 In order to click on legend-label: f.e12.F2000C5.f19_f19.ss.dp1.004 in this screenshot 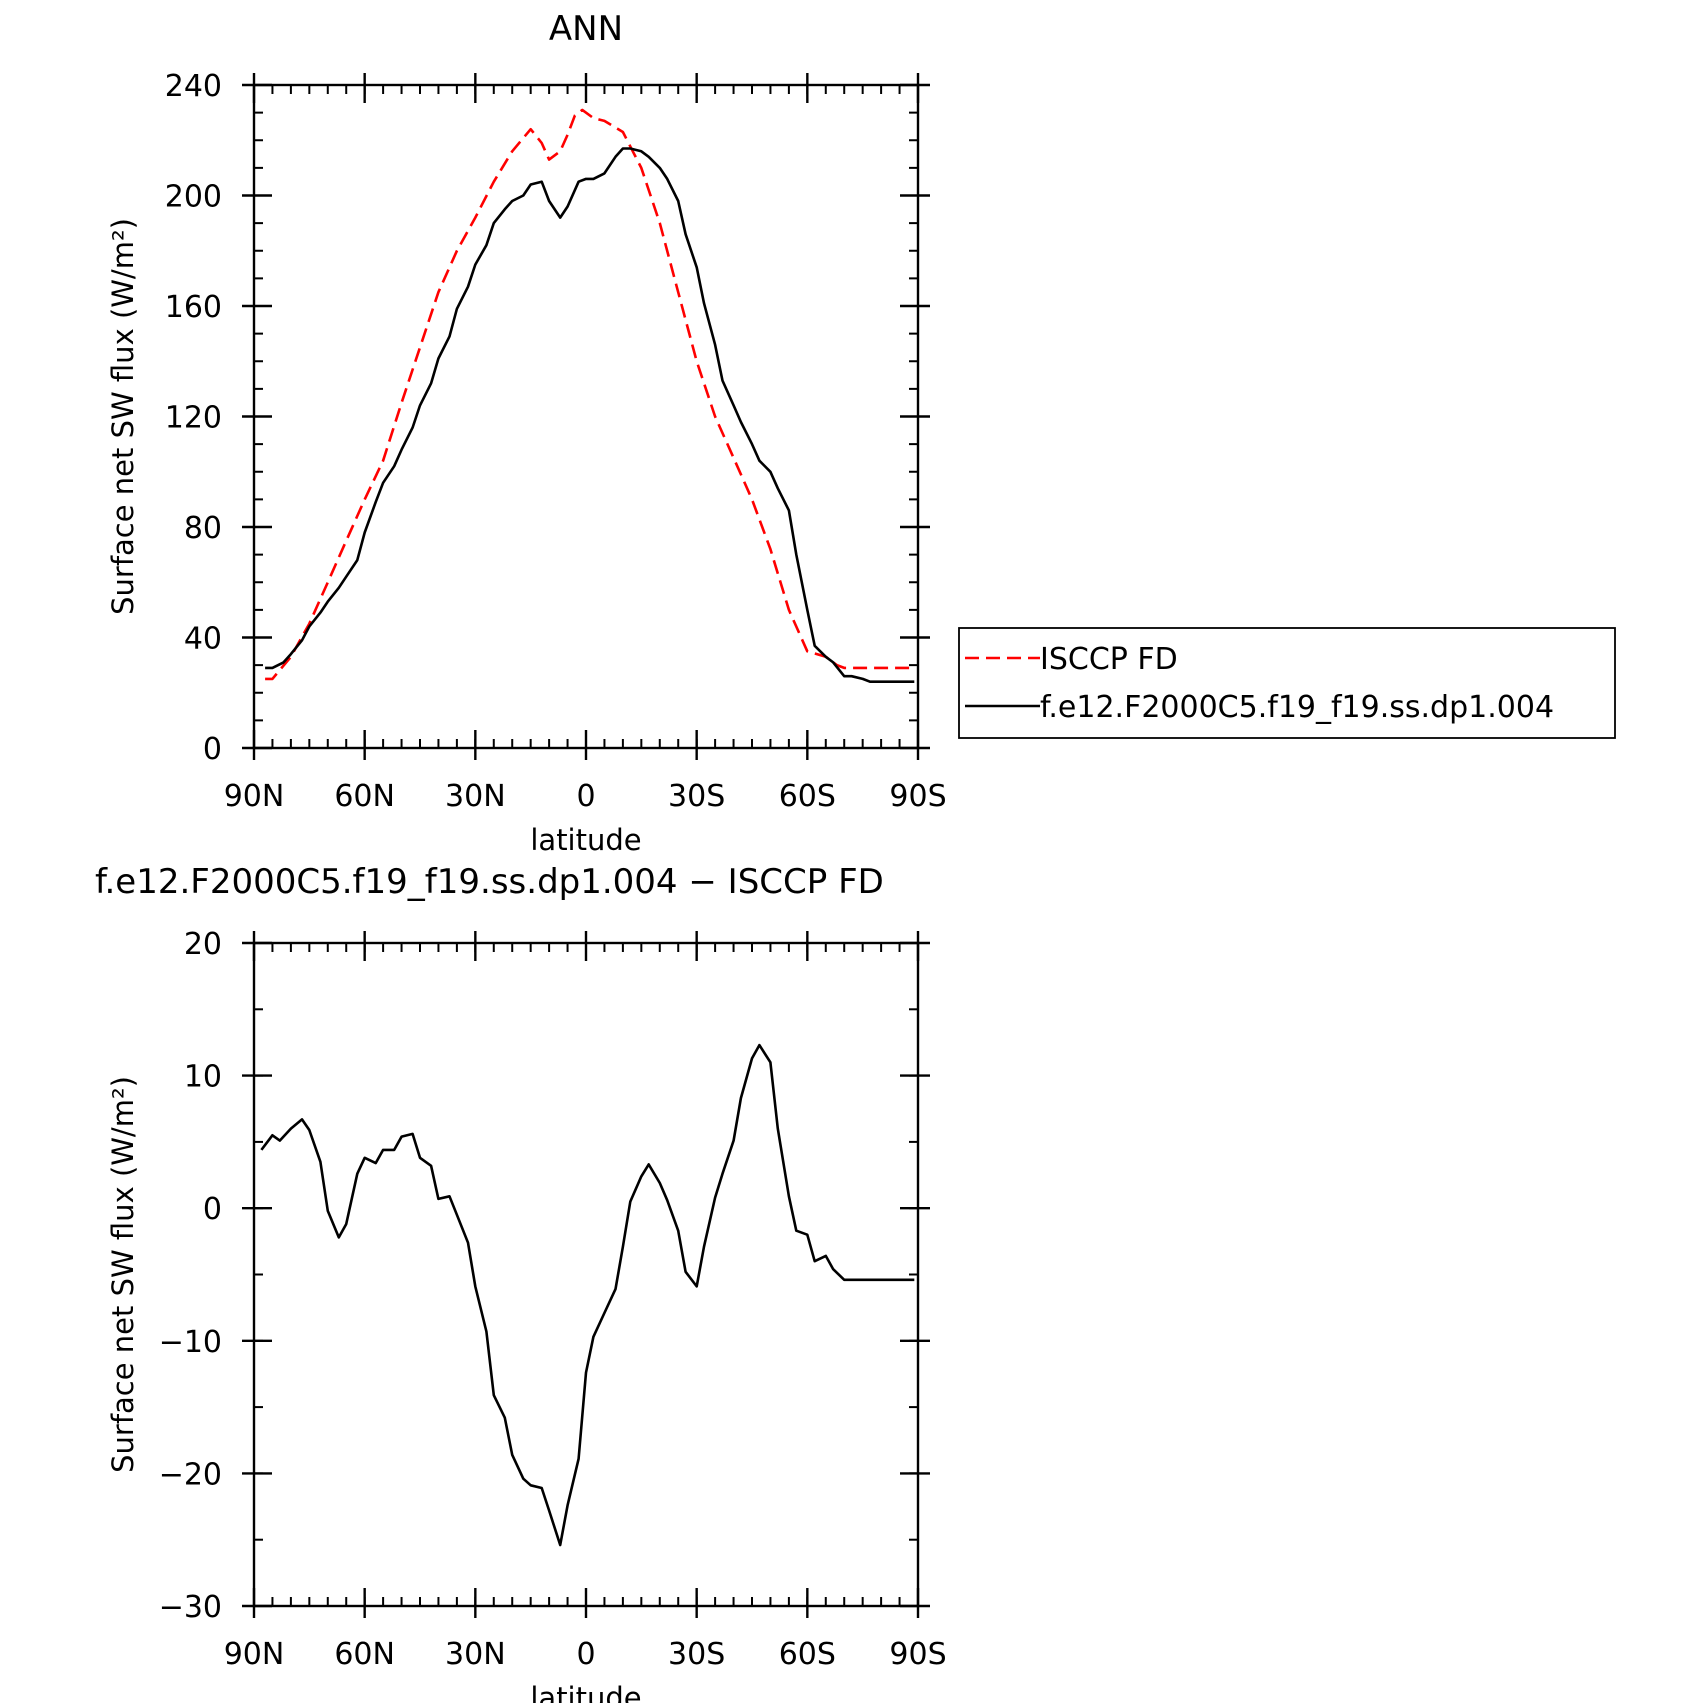, I will do `click(1297, 707)`.